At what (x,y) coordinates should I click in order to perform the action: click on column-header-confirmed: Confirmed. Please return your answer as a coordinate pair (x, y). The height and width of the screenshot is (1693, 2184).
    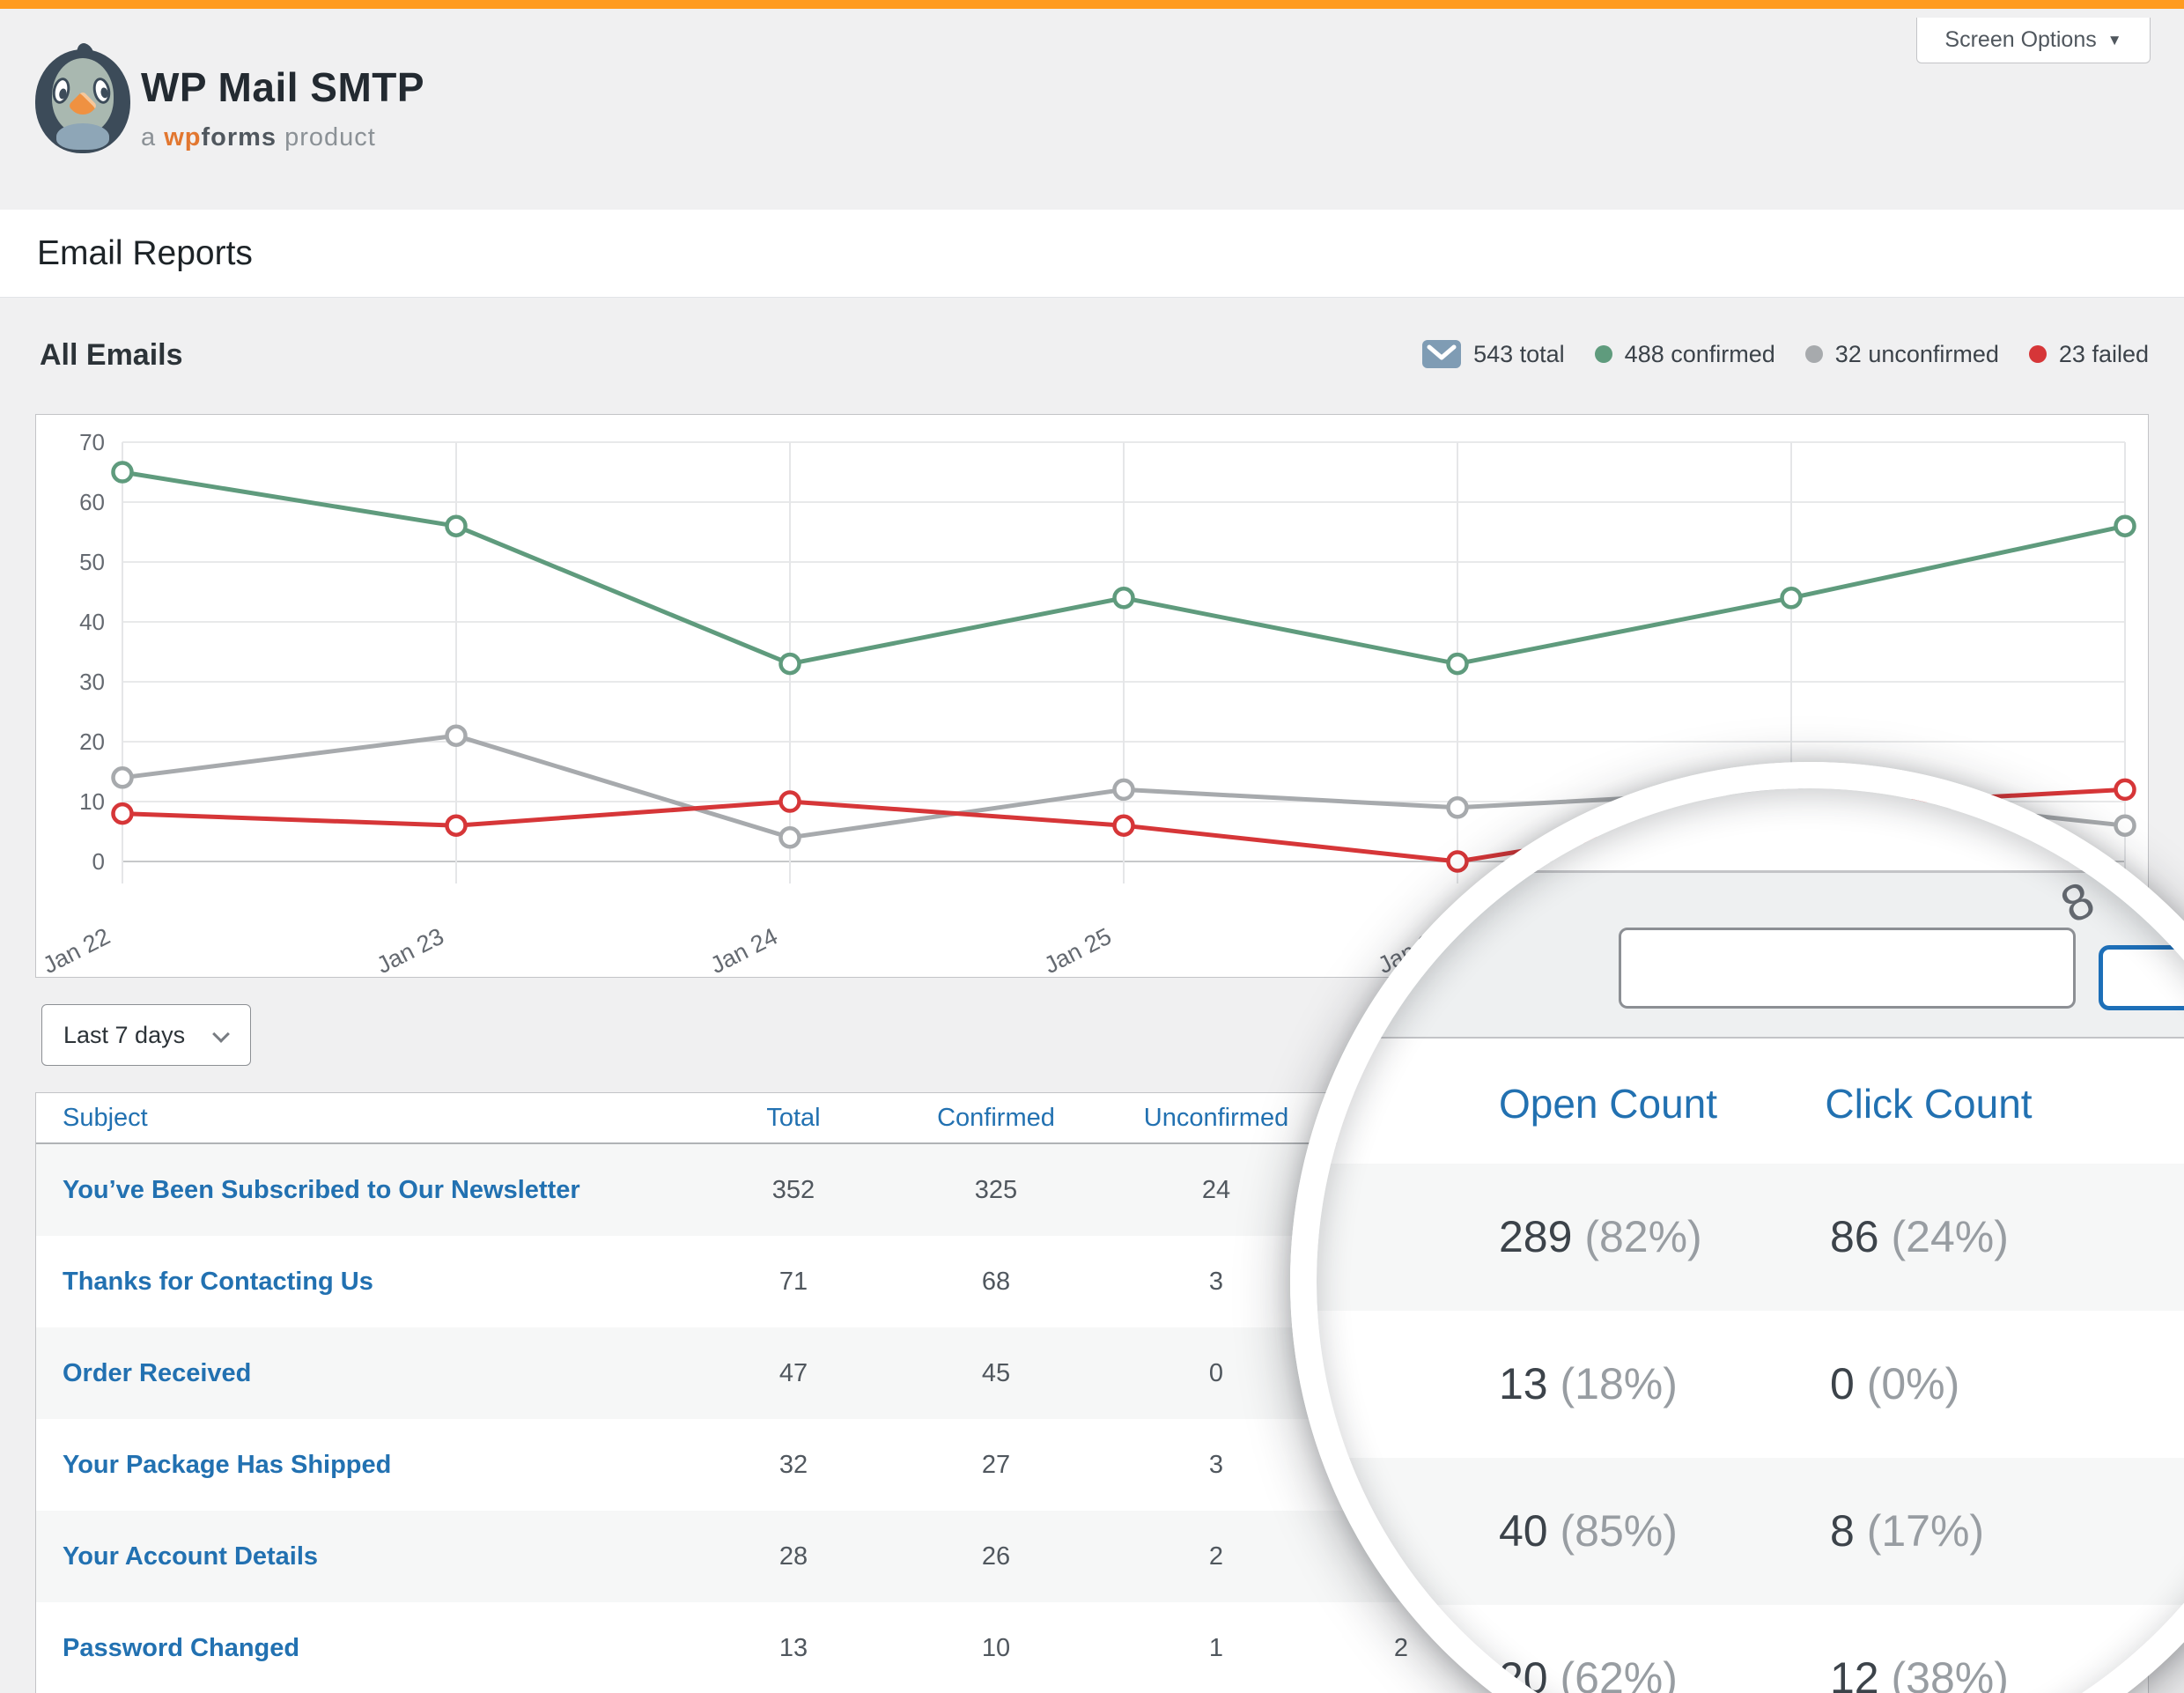
    Looking at the image, I should click on (996, 1118).